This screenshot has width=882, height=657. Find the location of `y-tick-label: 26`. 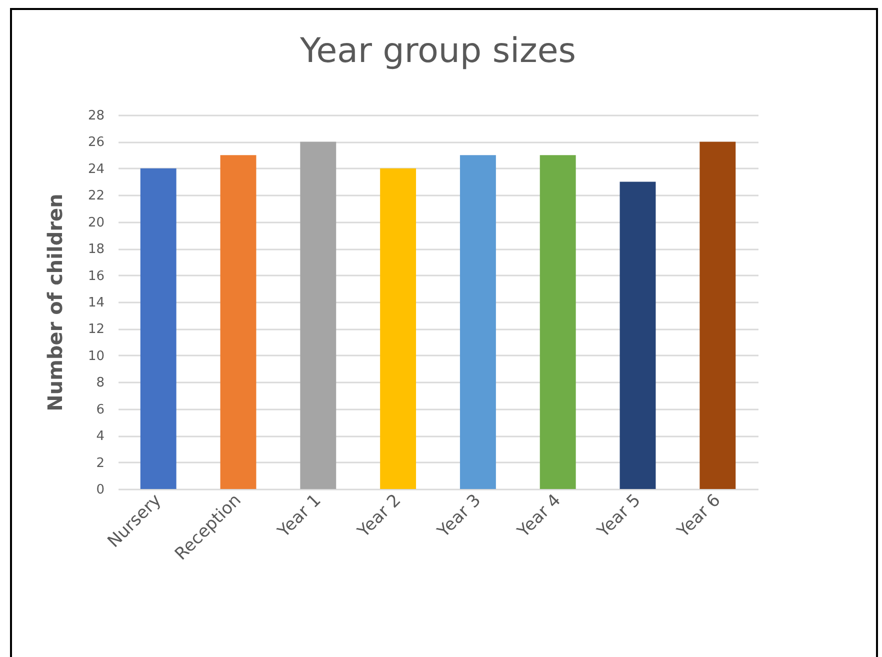

y-tick-label: 26 is located at coordinates (96, 142).